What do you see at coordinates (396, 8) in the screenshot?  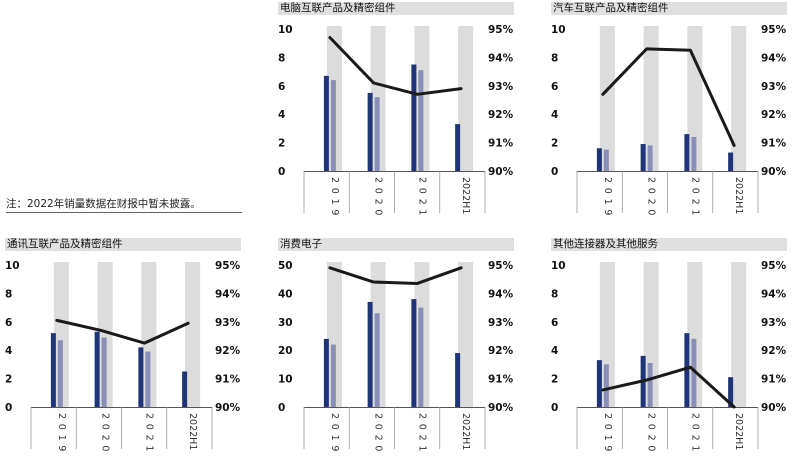 I see `chart-title: 电脑互联产品及精密组件` at bounding box center [396, 8].